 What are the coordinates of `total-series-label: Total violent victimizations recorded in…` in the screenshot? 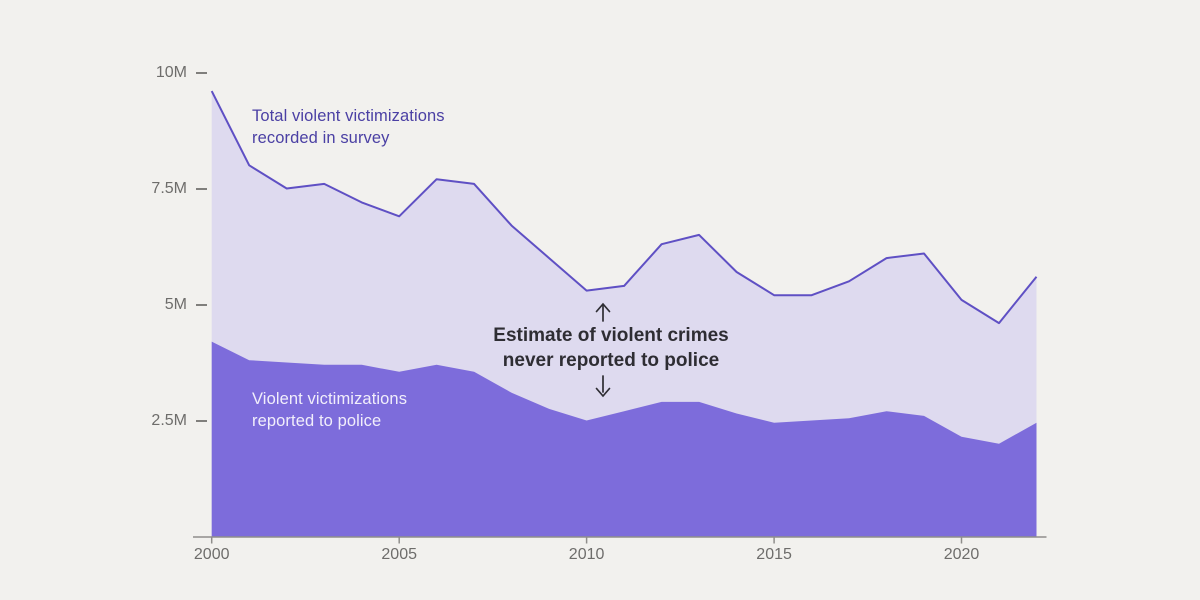 It's located at (348, 127).